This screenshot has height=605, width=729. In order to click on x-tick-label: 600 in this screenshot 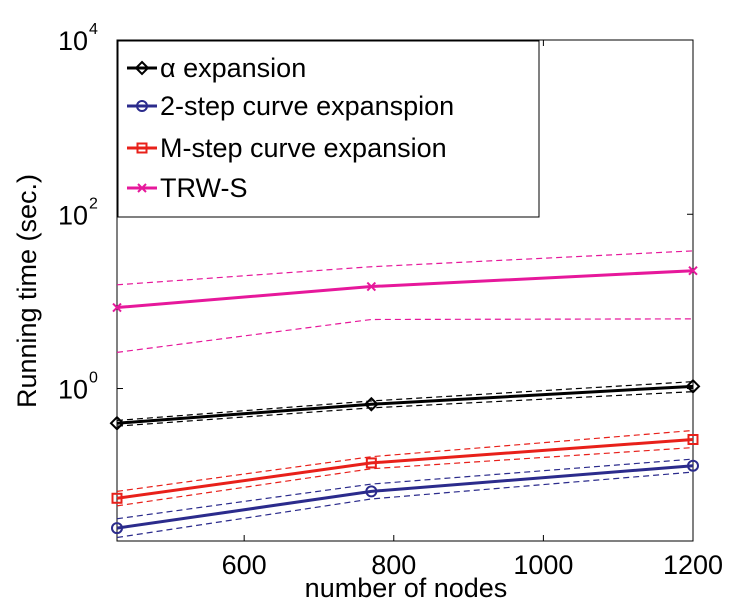, I will do `click(244, 565)`.